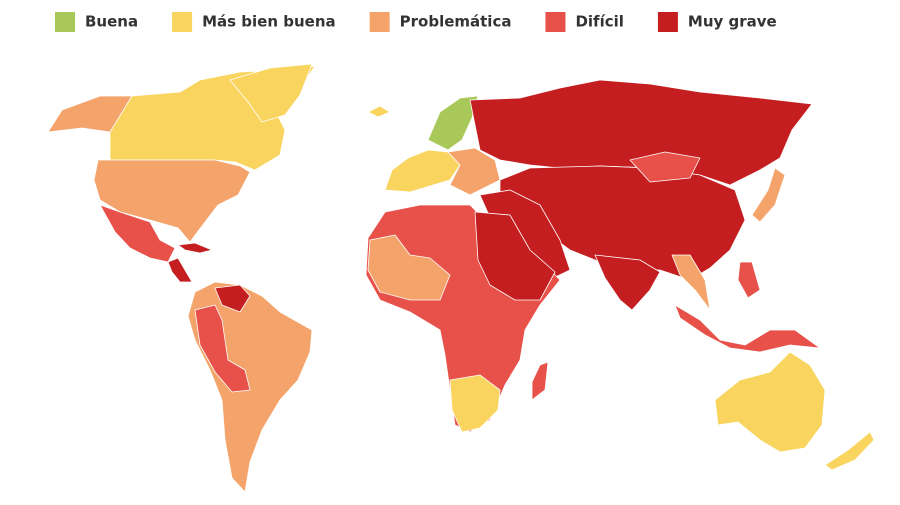 This screenshot has height=505, width=900. I want to click on legend-label: Problemática, so click(456, 22).